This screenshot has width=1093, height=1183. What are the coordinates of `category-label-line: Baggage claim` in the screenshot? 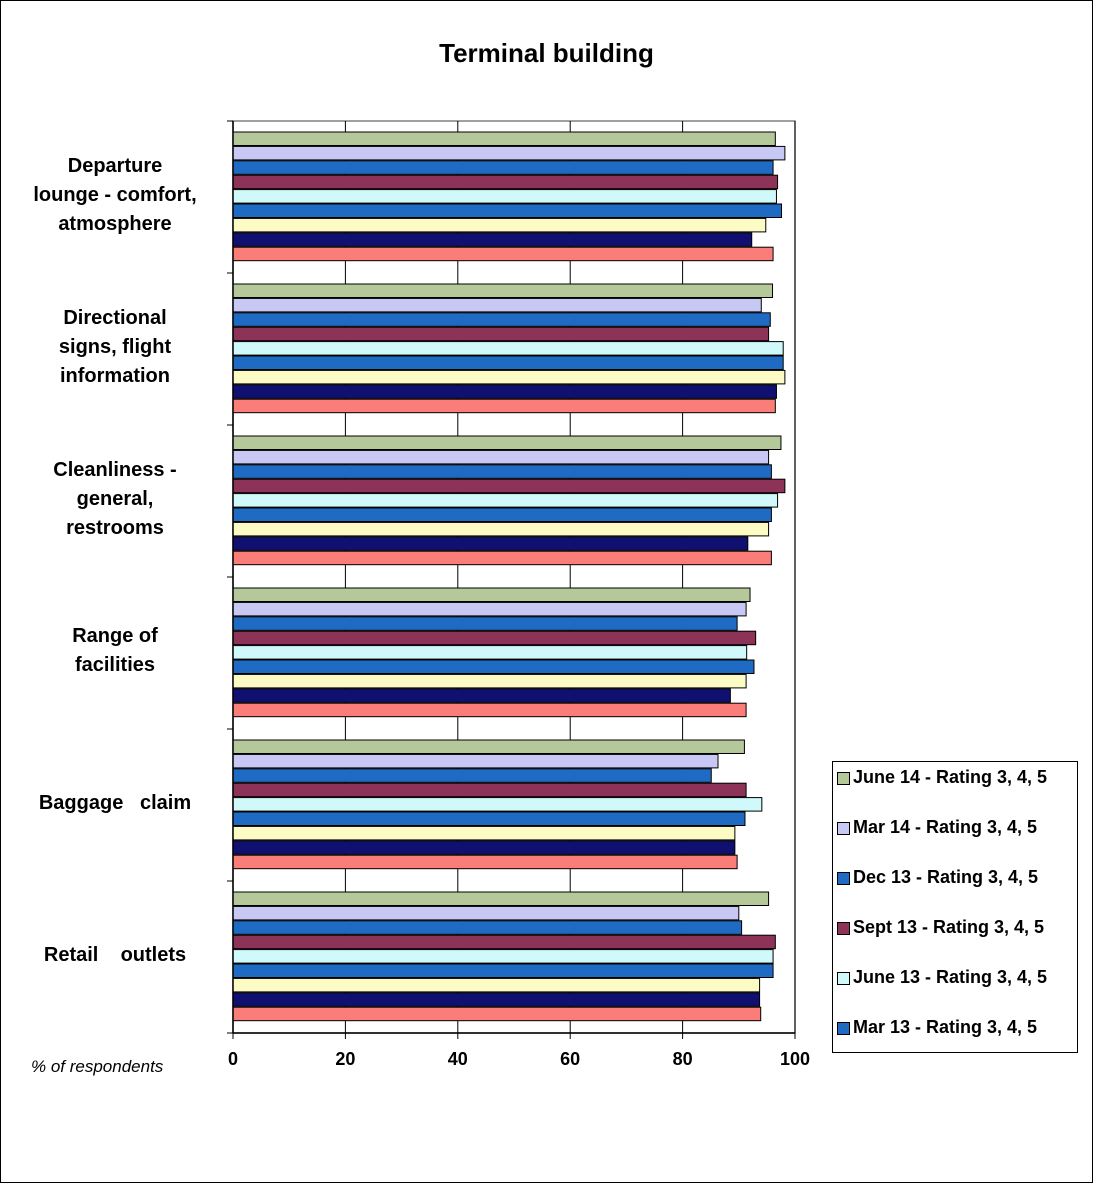 It's located at (115, 802).